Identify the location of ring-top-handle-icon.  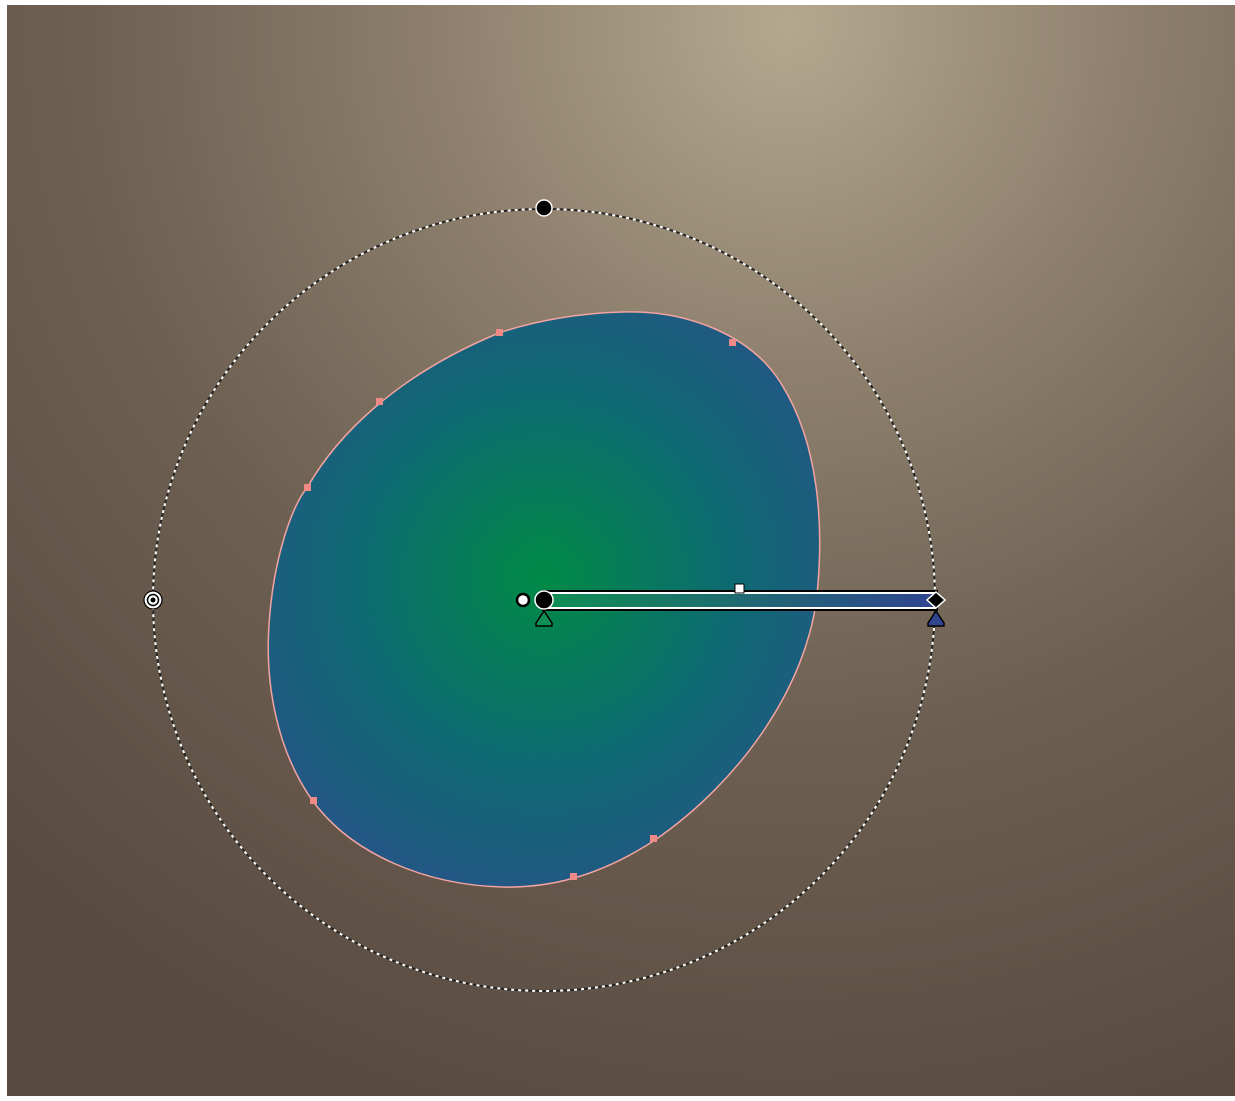
(544, 208).